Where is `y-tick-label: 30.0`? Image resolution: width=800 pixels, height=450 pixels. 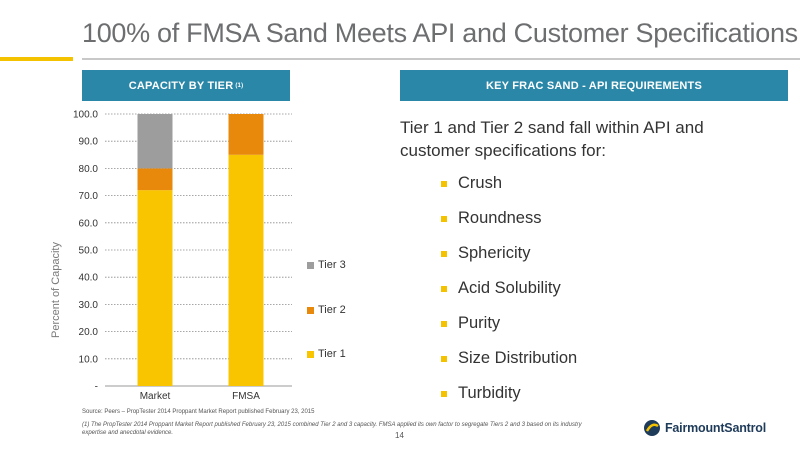
y-tick-label: 30.0 is located at coordinates (89, 305).